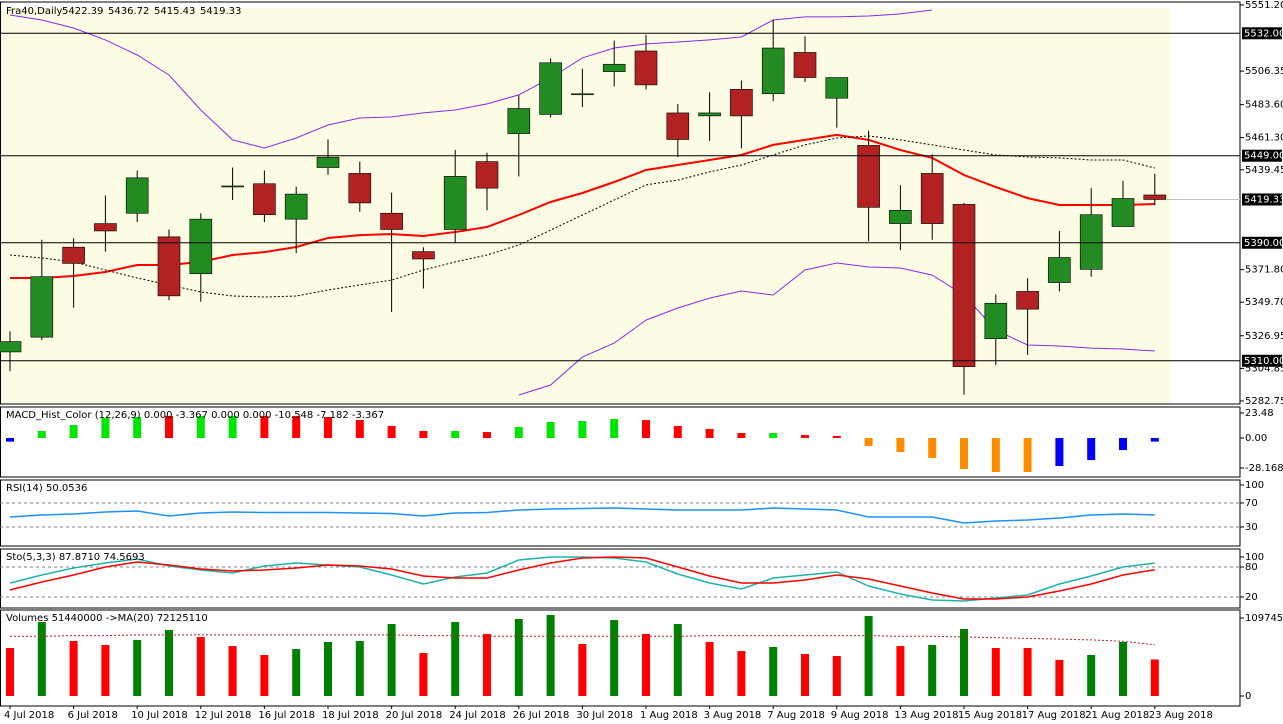 This screenshot has width=1283, height=724. Describe the element at coordinates (128, 11) in the screenshot. I see `ohlc-value: 5436.72` at that location.